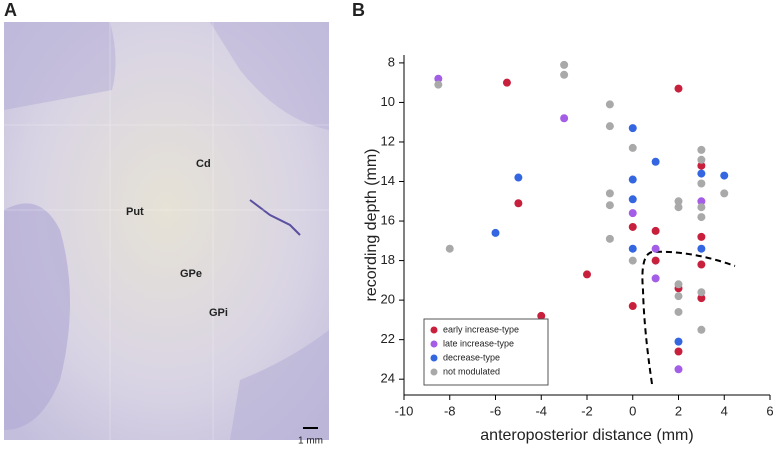 The width and height of the screenshot is (777, 454). Describe the element at coordinates (586, 435) in the screenshot. I see `x-axis-label: anteroposterior distance (mm)` at that location.